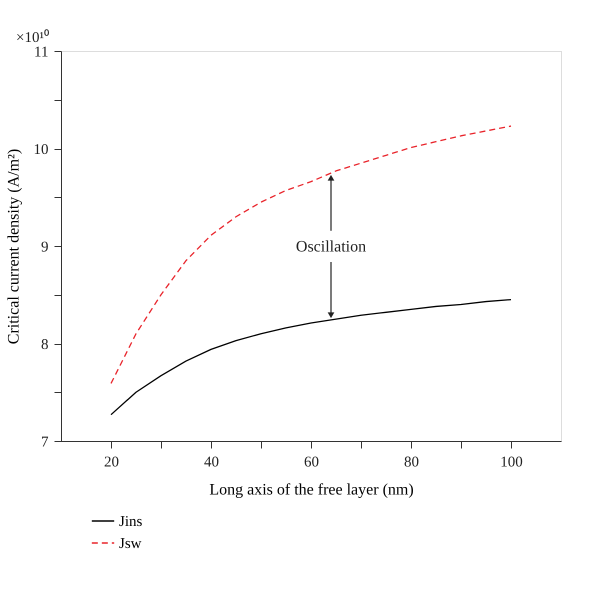  Describe the element at coordinates (130, 544) in the screenshot. I see `legend-label: Jsw` at that location.